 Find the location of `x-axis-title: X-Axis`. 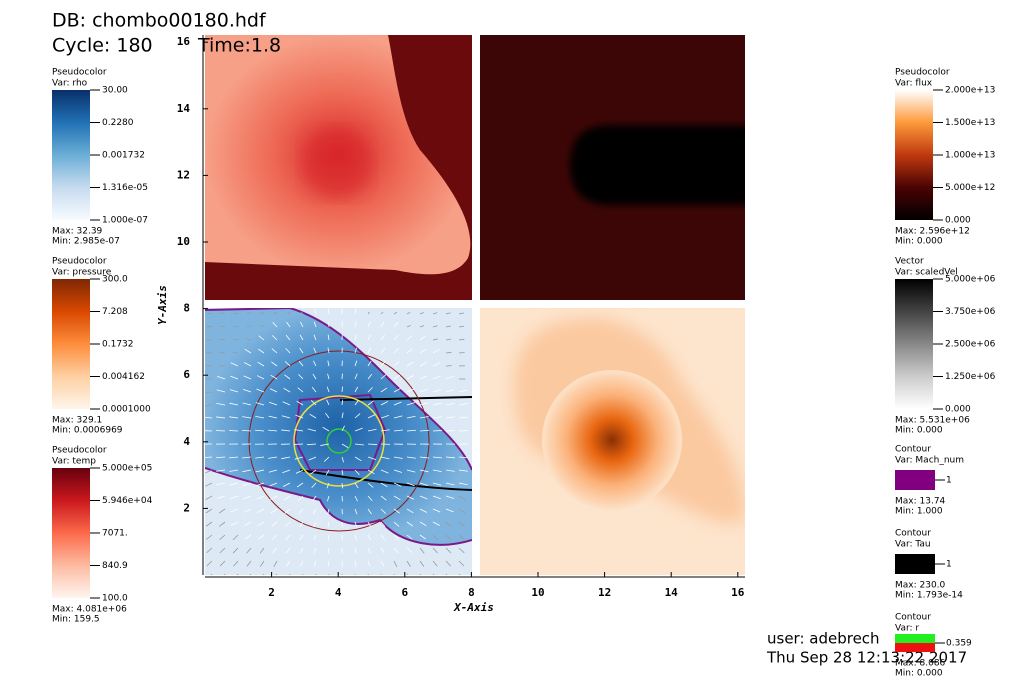

x-axis-title: X-Axis is located at coordinates (473, 607).